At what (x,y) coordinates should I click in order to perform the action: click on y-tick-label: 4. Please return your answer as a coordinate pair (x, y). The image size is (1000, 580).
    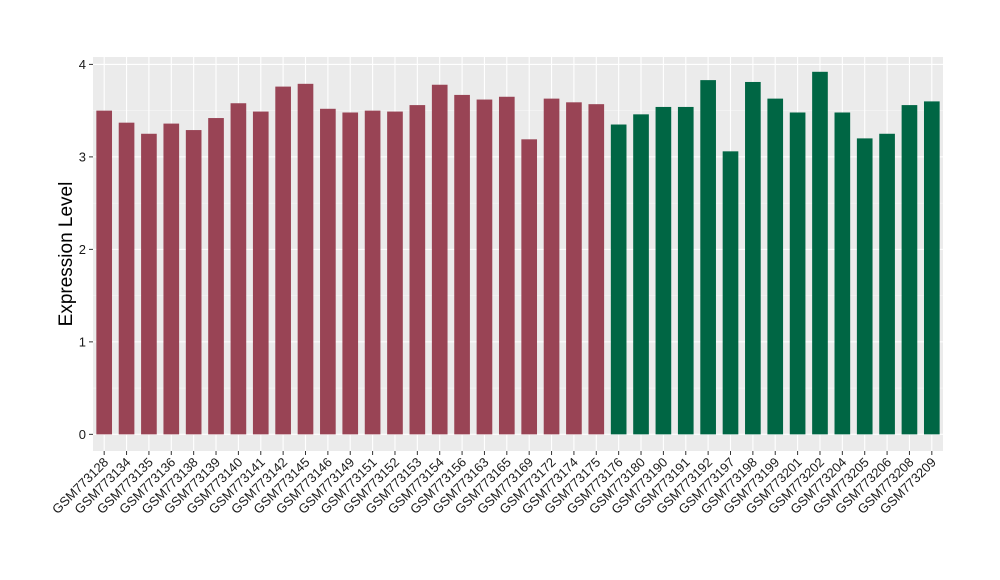
    Looking at the image, I should click on (82, 64).